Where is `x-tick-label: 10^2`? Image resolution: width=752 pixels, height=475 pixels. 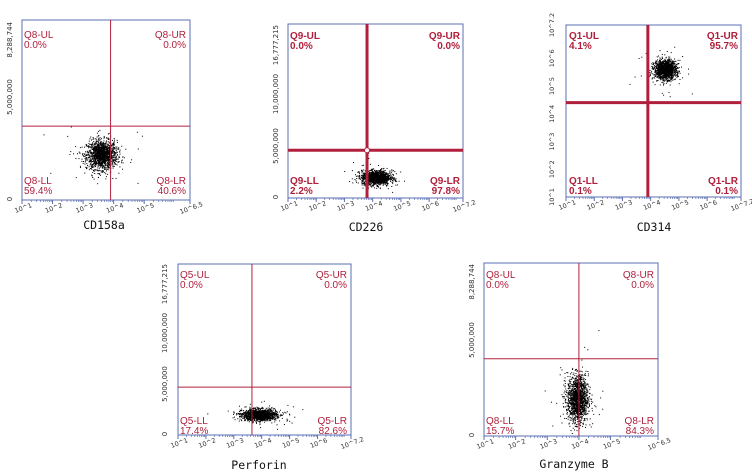 x-tick-label: 10^2 is located at coordinates (318, 206).